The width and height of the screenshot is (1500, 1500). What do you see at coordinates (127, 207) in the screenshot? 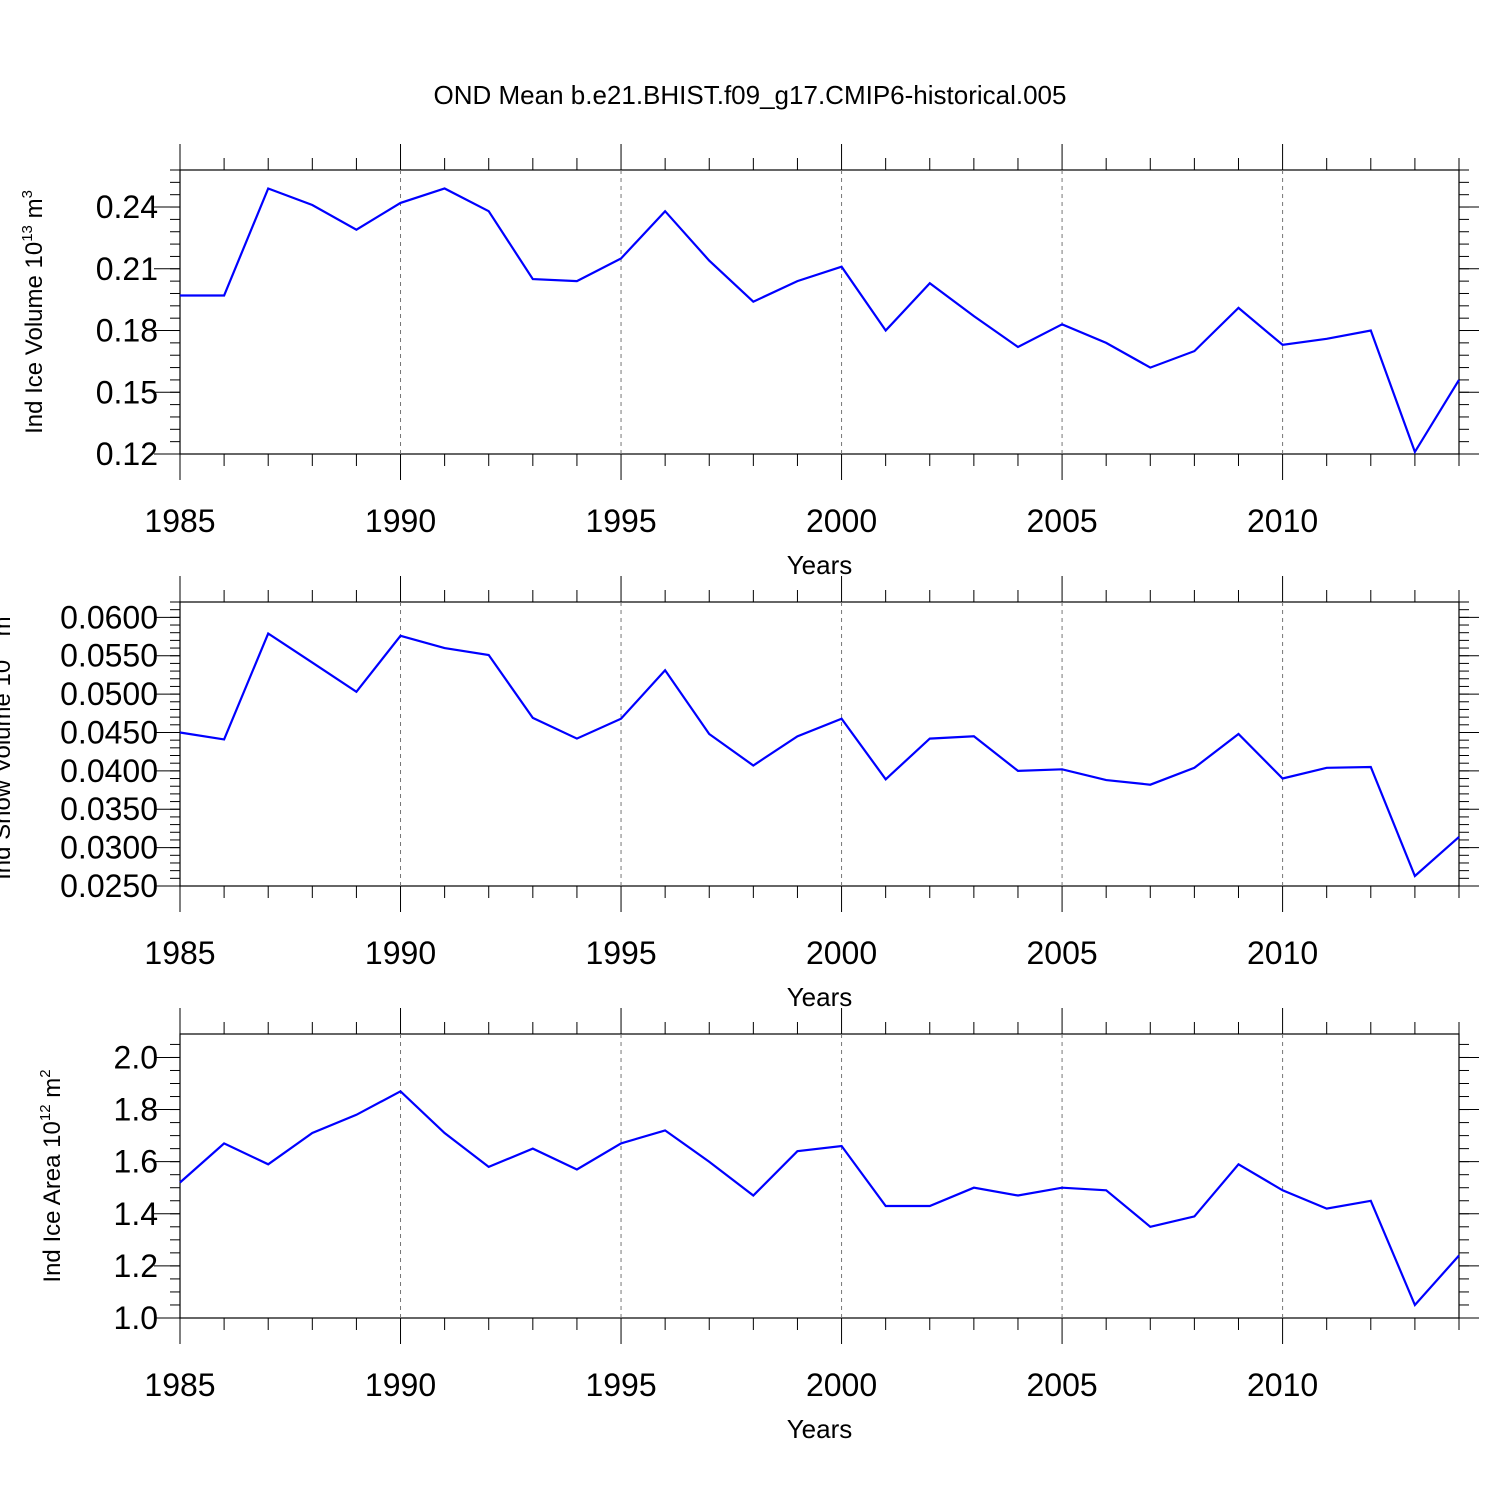
I see `y-tick-label: 0.24` at bounding box center [127, 207].